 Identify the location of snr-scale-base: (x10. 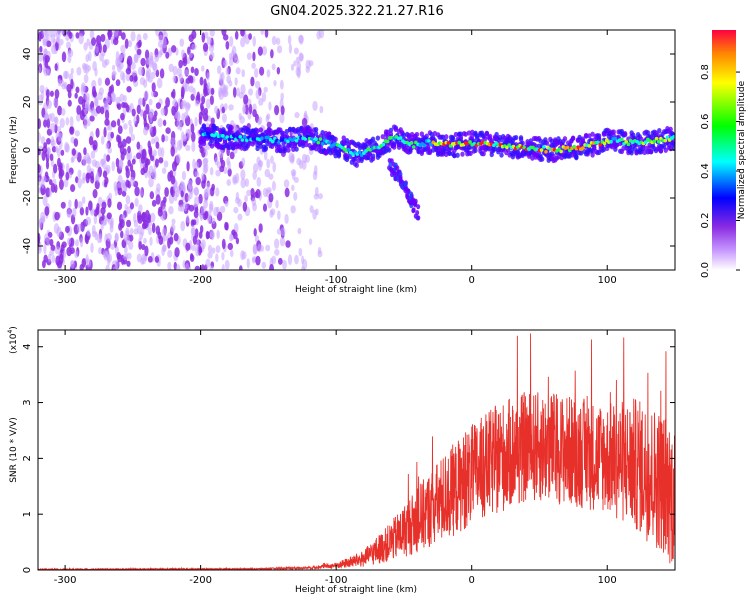
(14, 343).